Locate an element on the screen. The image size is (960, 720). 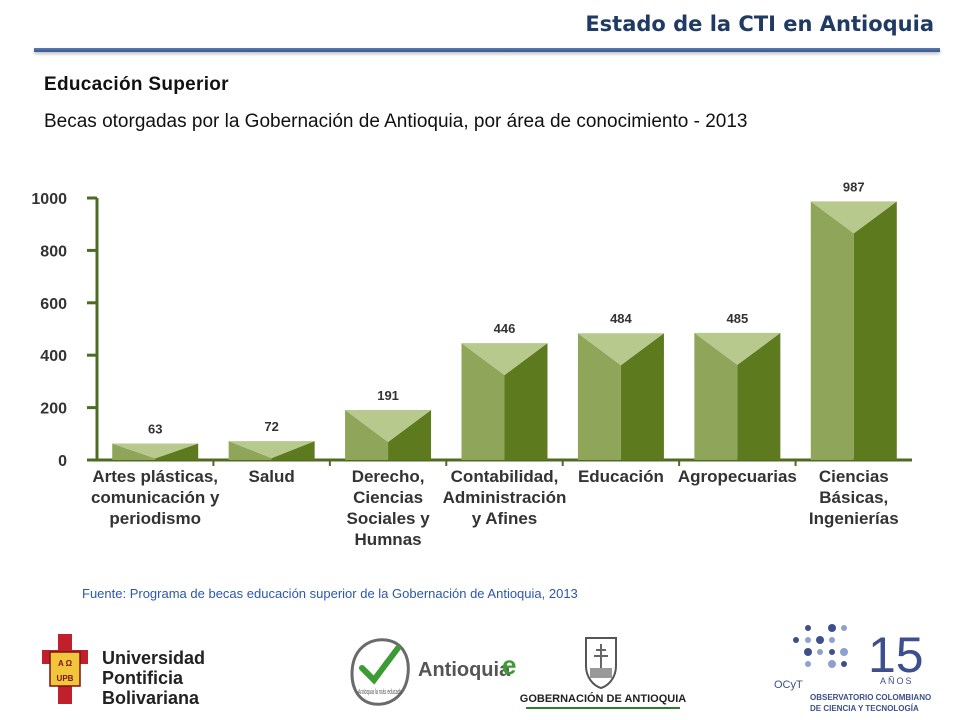
antioquia-wordmark: Antioquia is located at coordinates (464, 670).